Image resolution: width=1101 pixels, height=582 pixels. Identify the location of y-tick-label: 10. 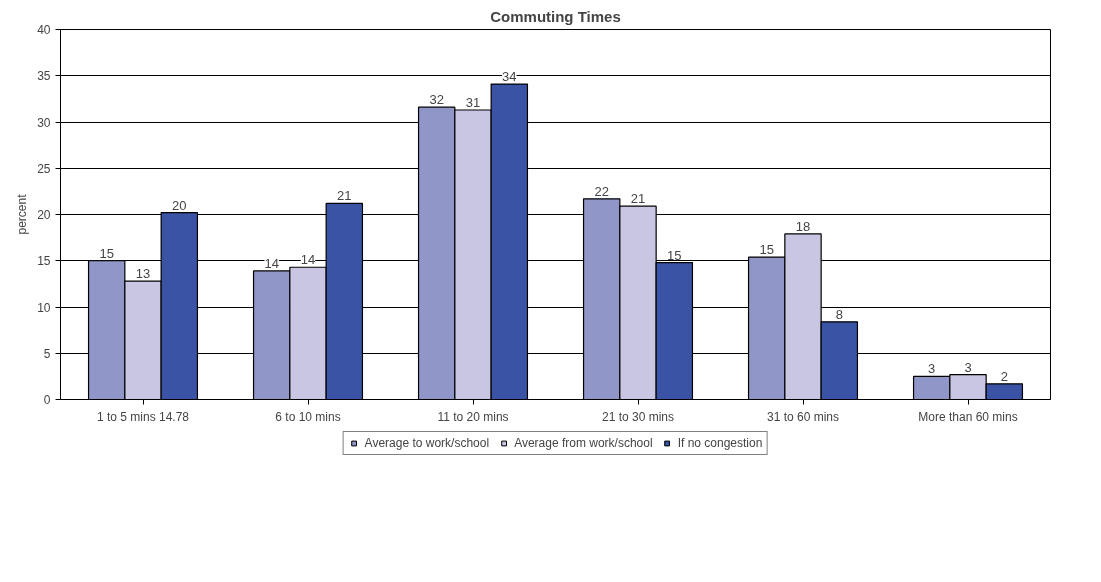
(44, 307).